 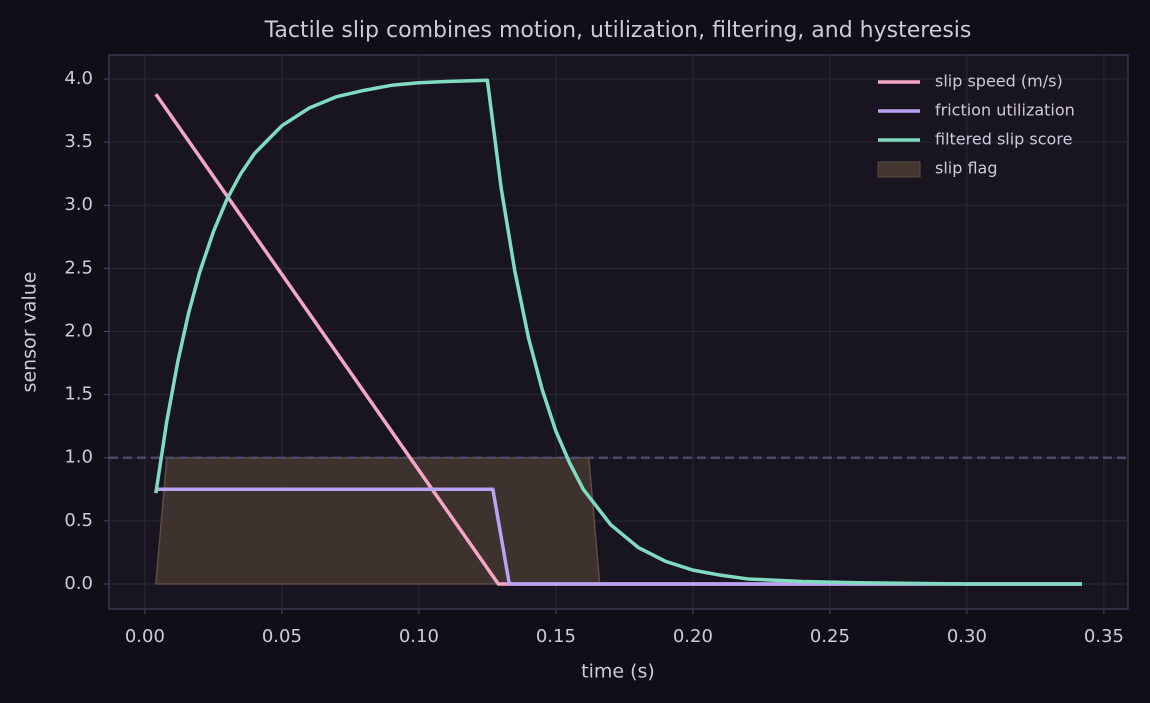 I want to click on y-tick-label: 1.5, so click(x=78, y=394).